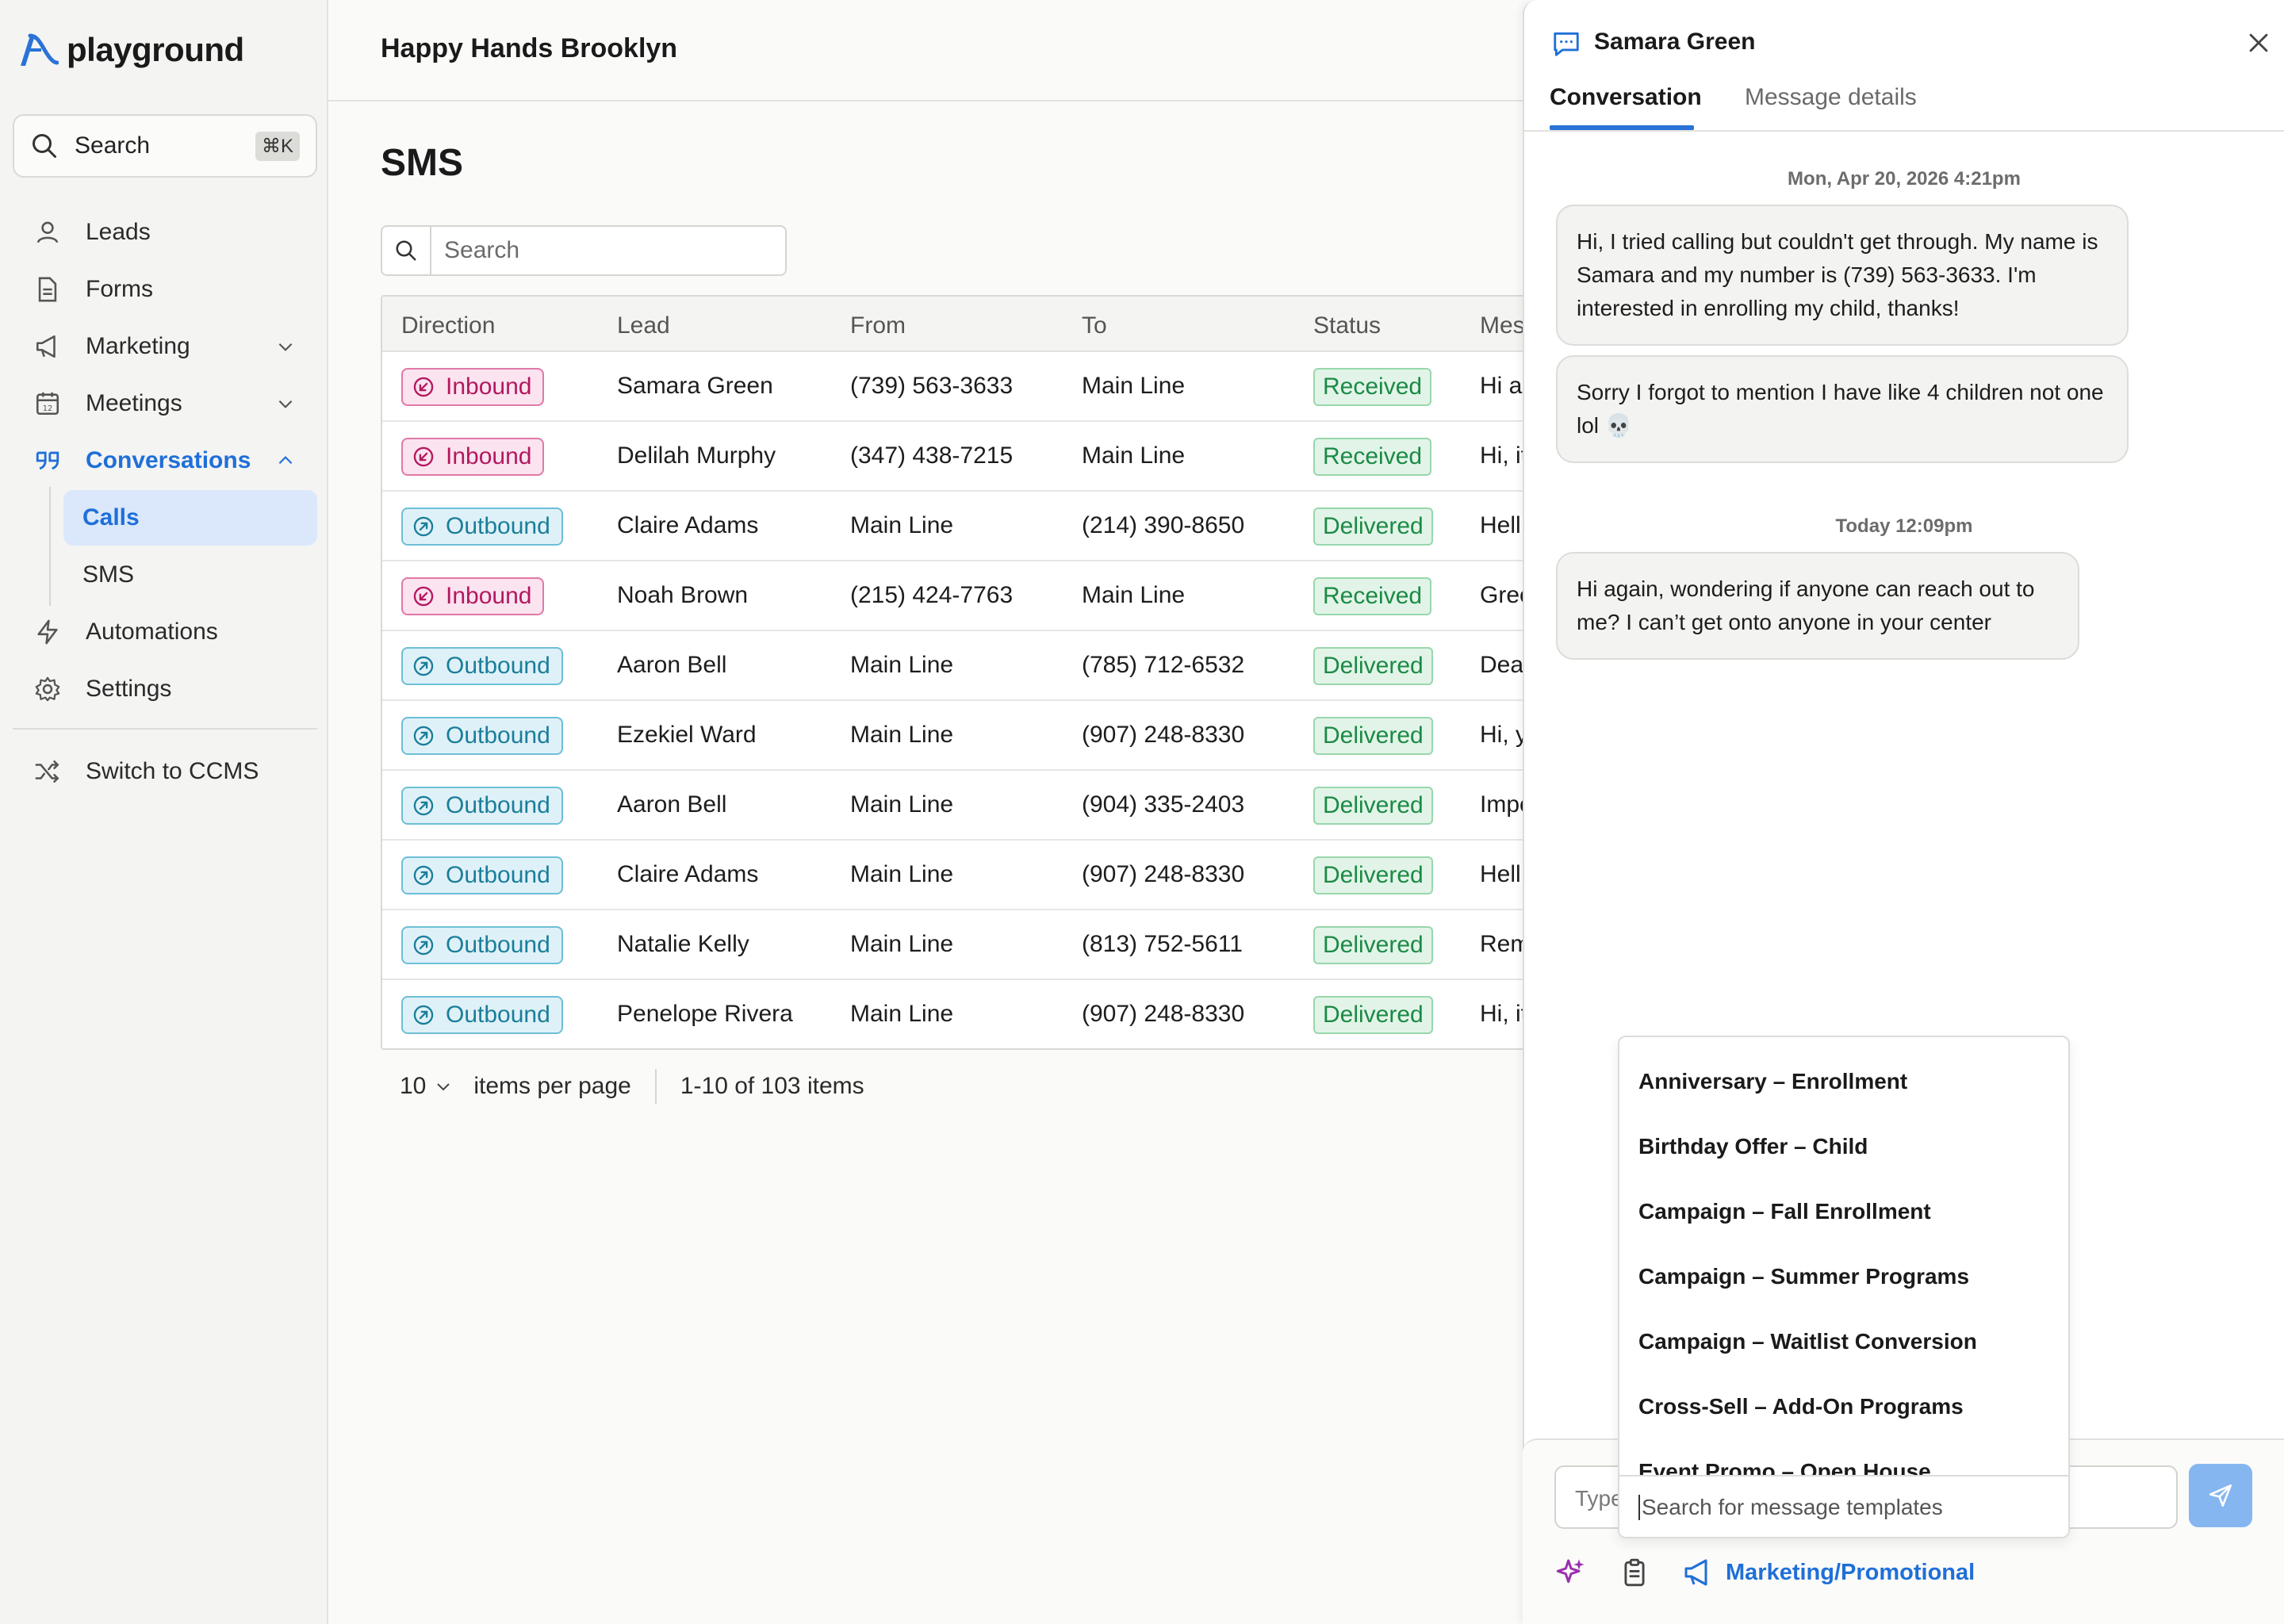  I want to click on sidebar-item-label: Meetings, so click(134, 403).